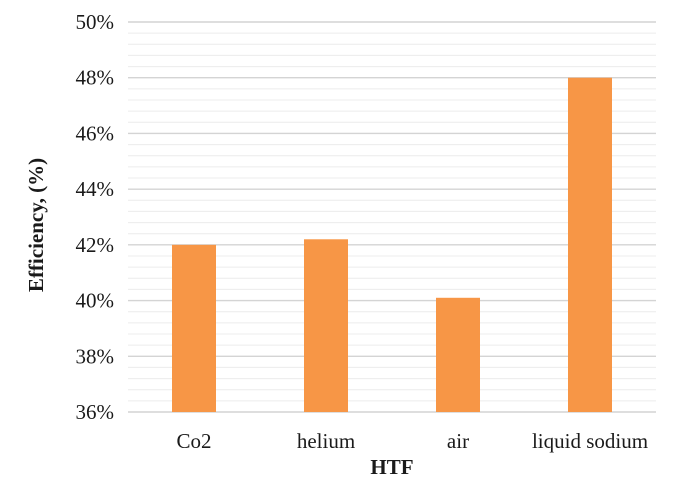 This screenshot has height=481, width=673. What do you see at coordinates (95, 133) in the screenshot?
I see `y-tick-label: 46%` at bounding box center [95, 133].